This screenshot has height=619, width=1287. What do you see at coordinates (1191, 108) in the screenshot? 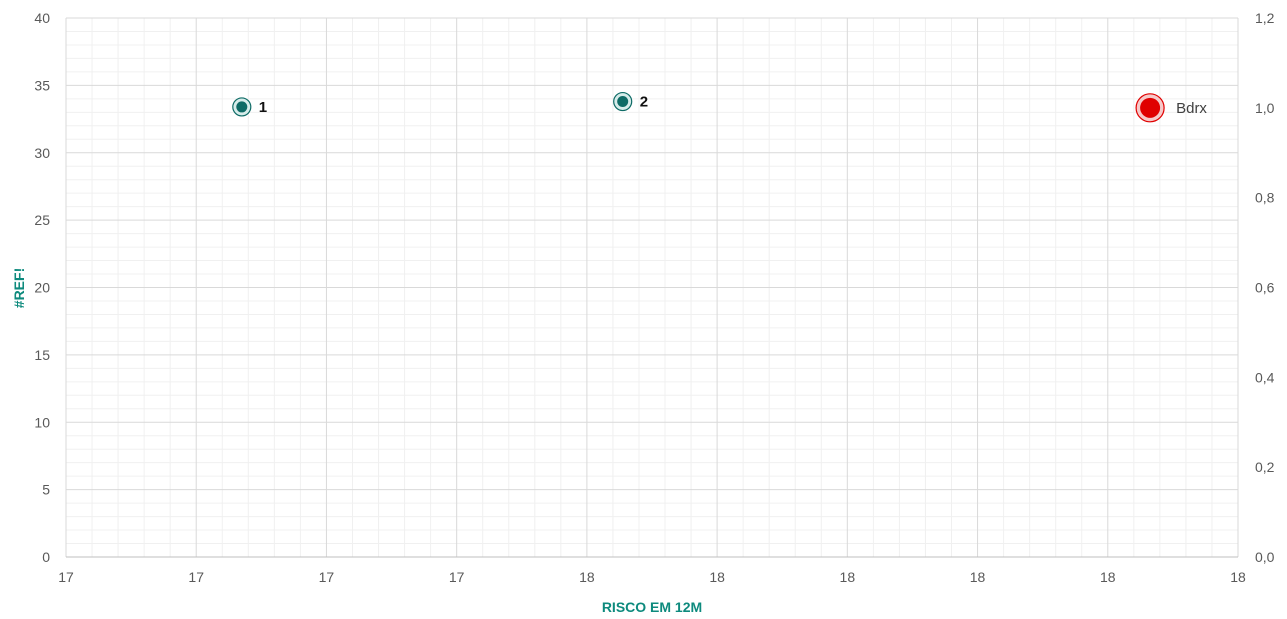
I see `point-label: Bdrx` at bounding box center [1191, 108].